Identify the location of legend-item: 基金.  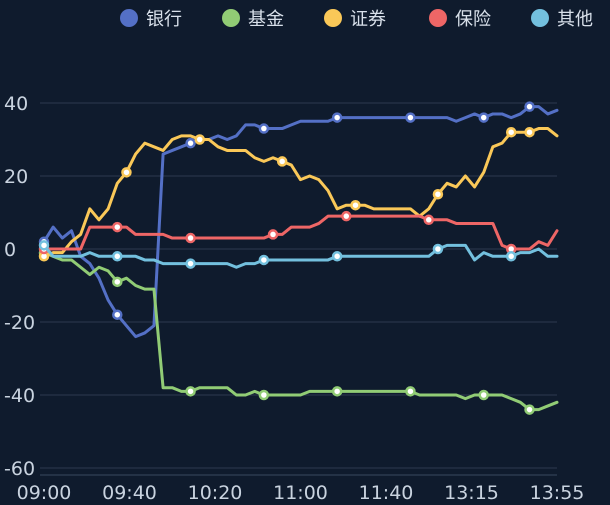
(253, 19).